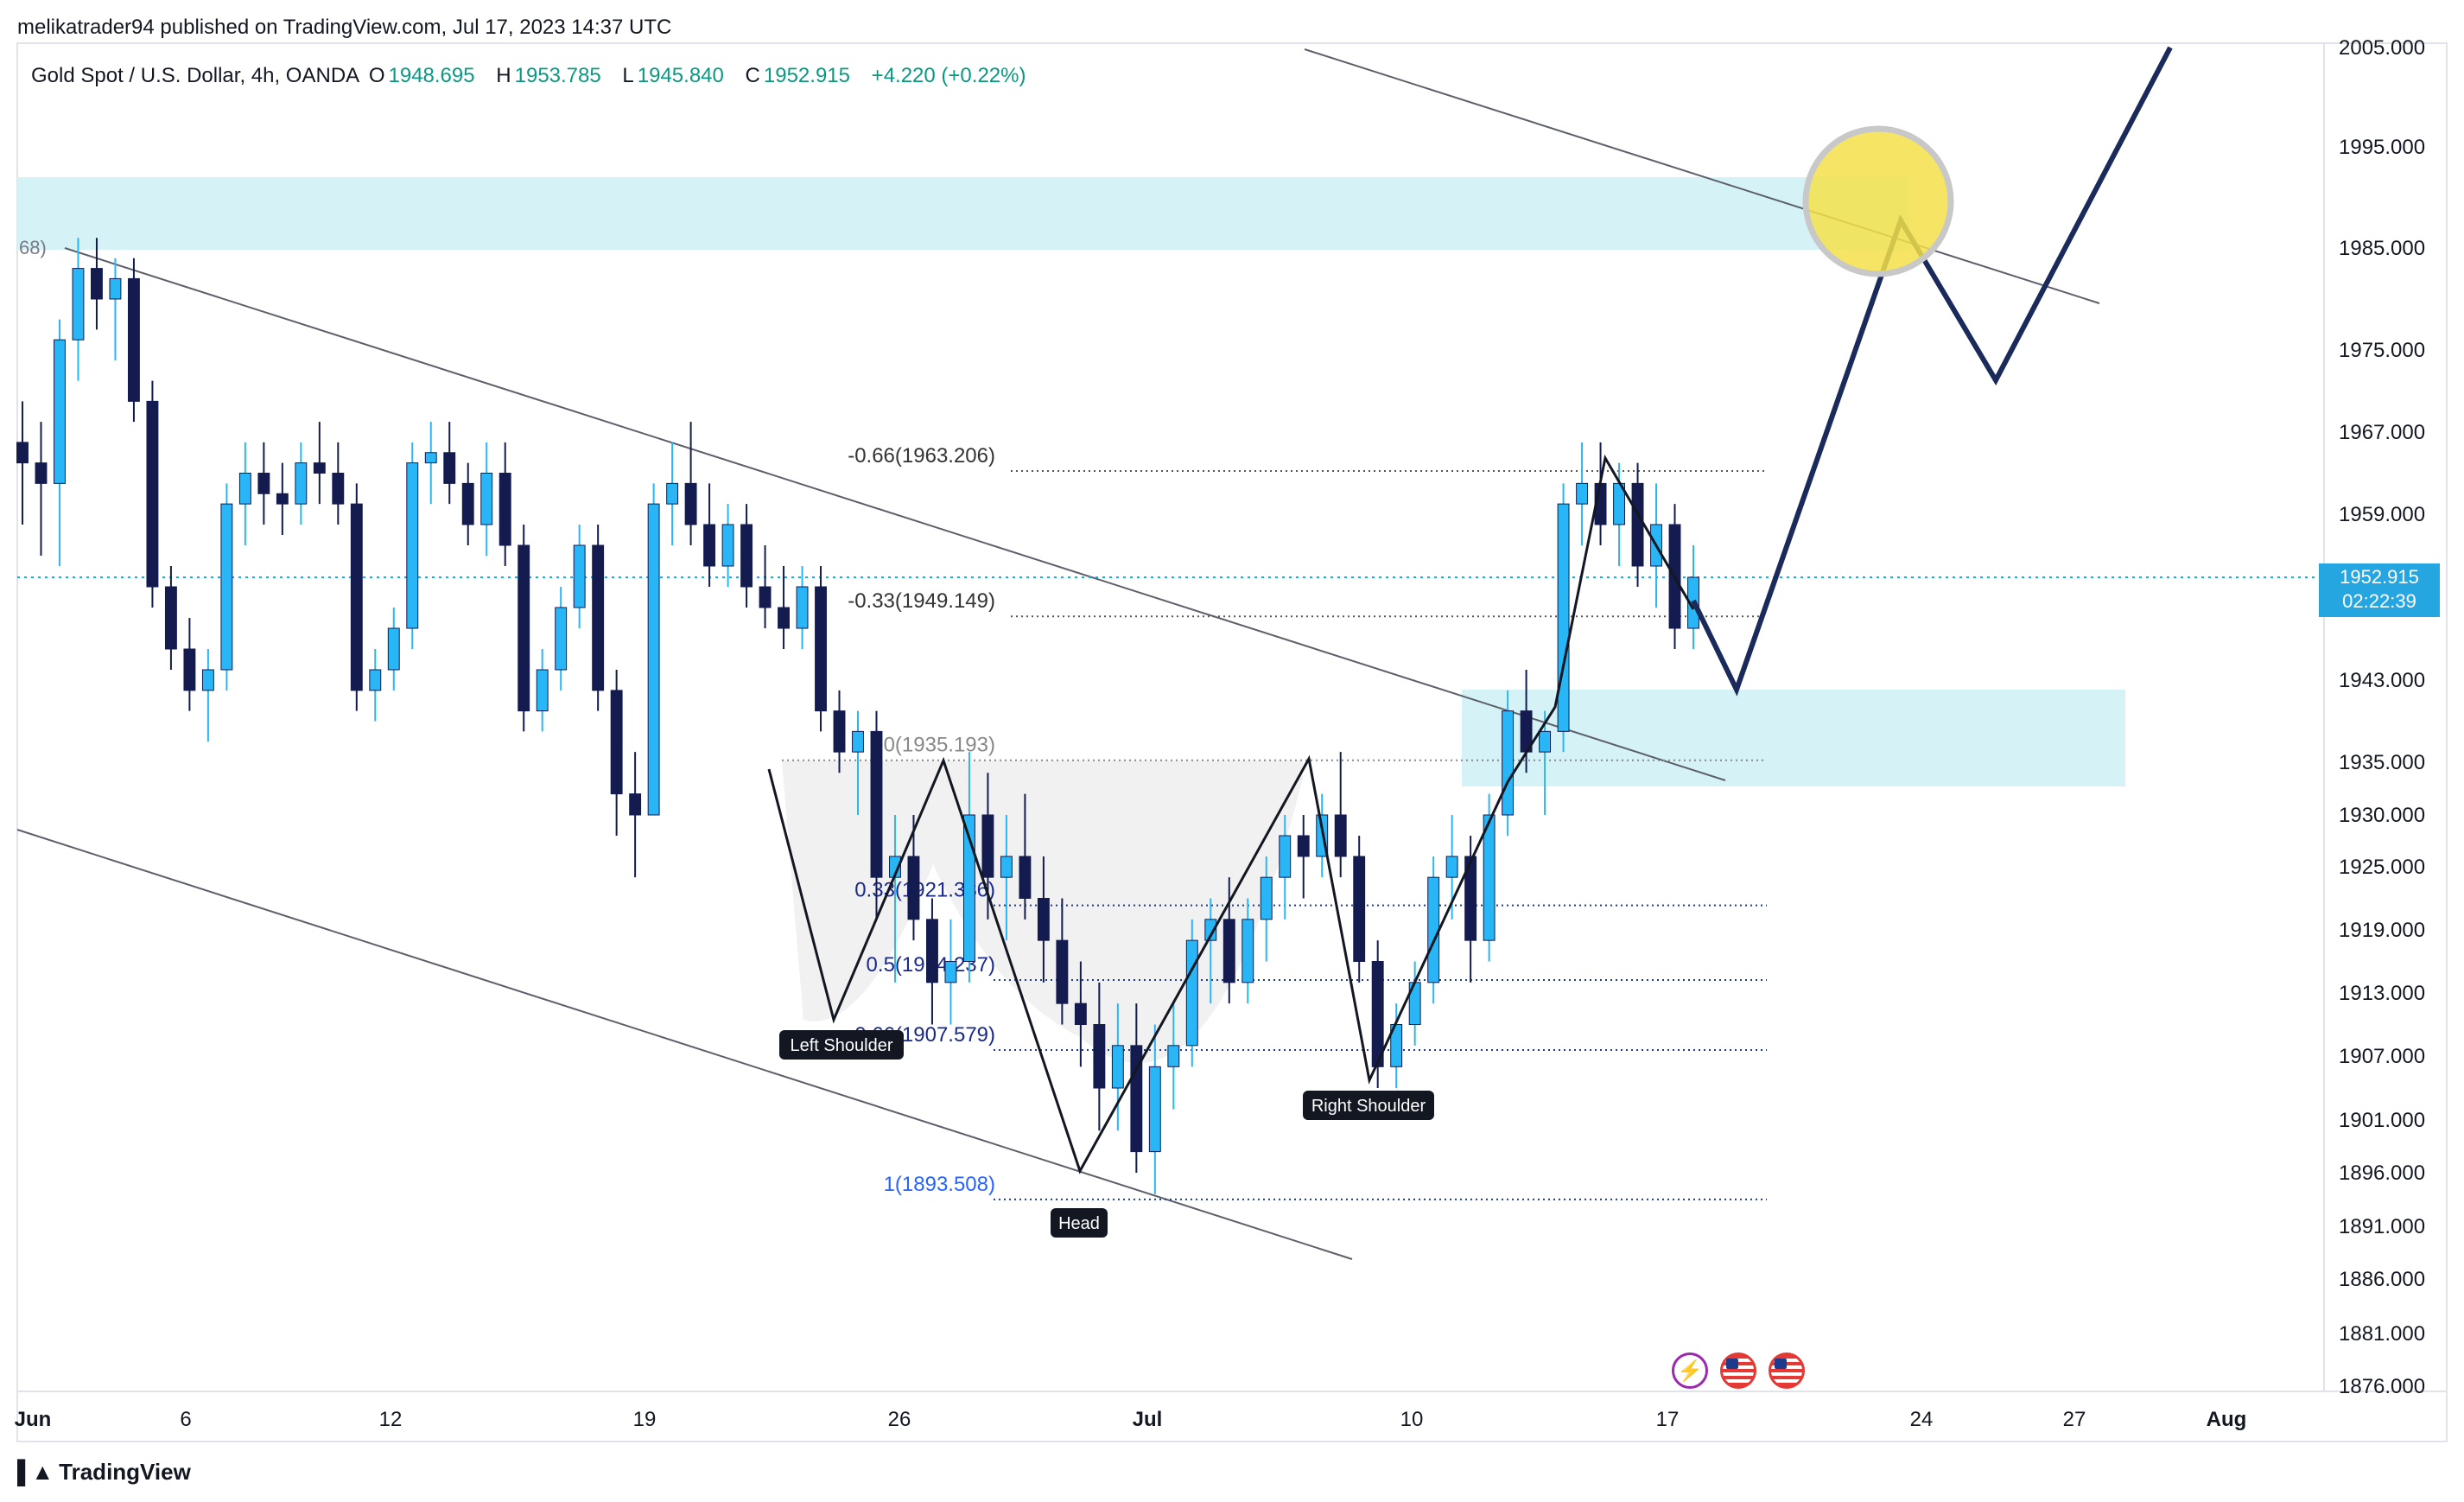 This screenshot has width=2464, height=1502. I want to click on right-shoulder-label: Right Shoulder, so click(1368, 1105).